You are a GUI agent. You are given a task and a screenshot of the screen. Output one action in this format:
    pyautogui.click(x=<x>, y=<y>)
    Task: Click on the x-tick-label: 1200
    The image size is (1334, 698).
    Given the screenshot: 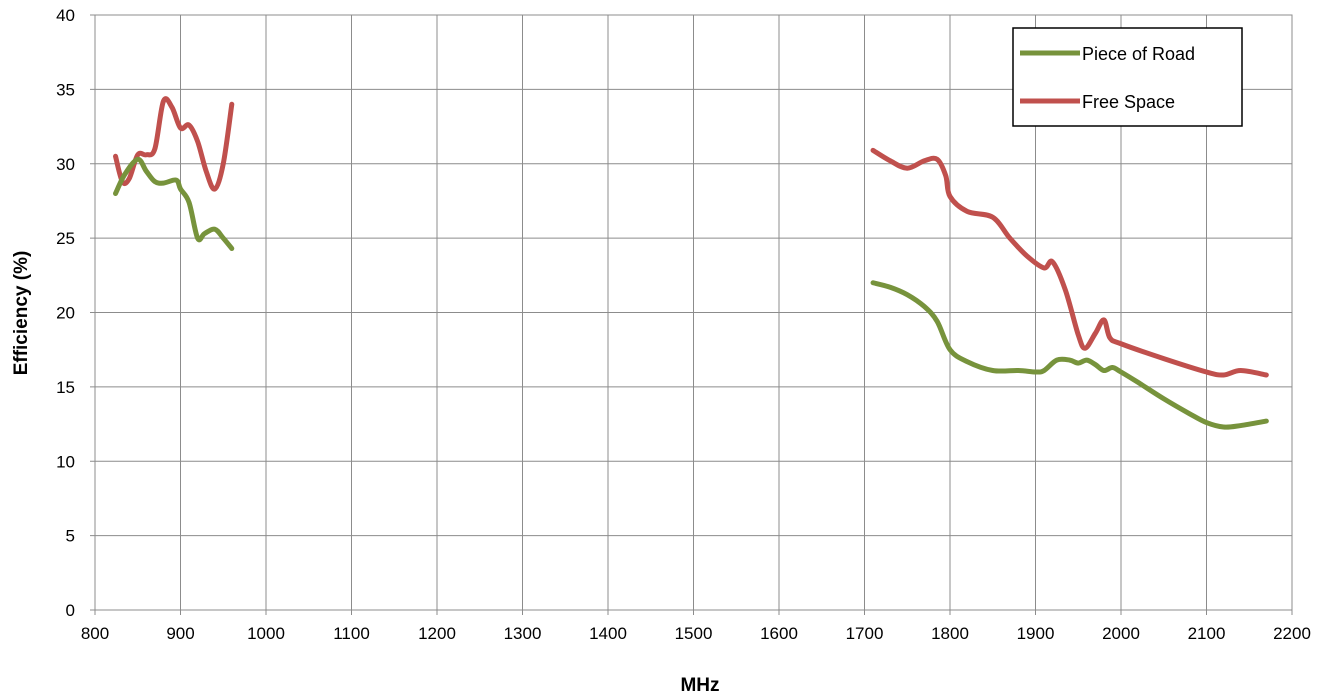 What is the action you would take?
    pyautogui.click(x=437, y=633)
    